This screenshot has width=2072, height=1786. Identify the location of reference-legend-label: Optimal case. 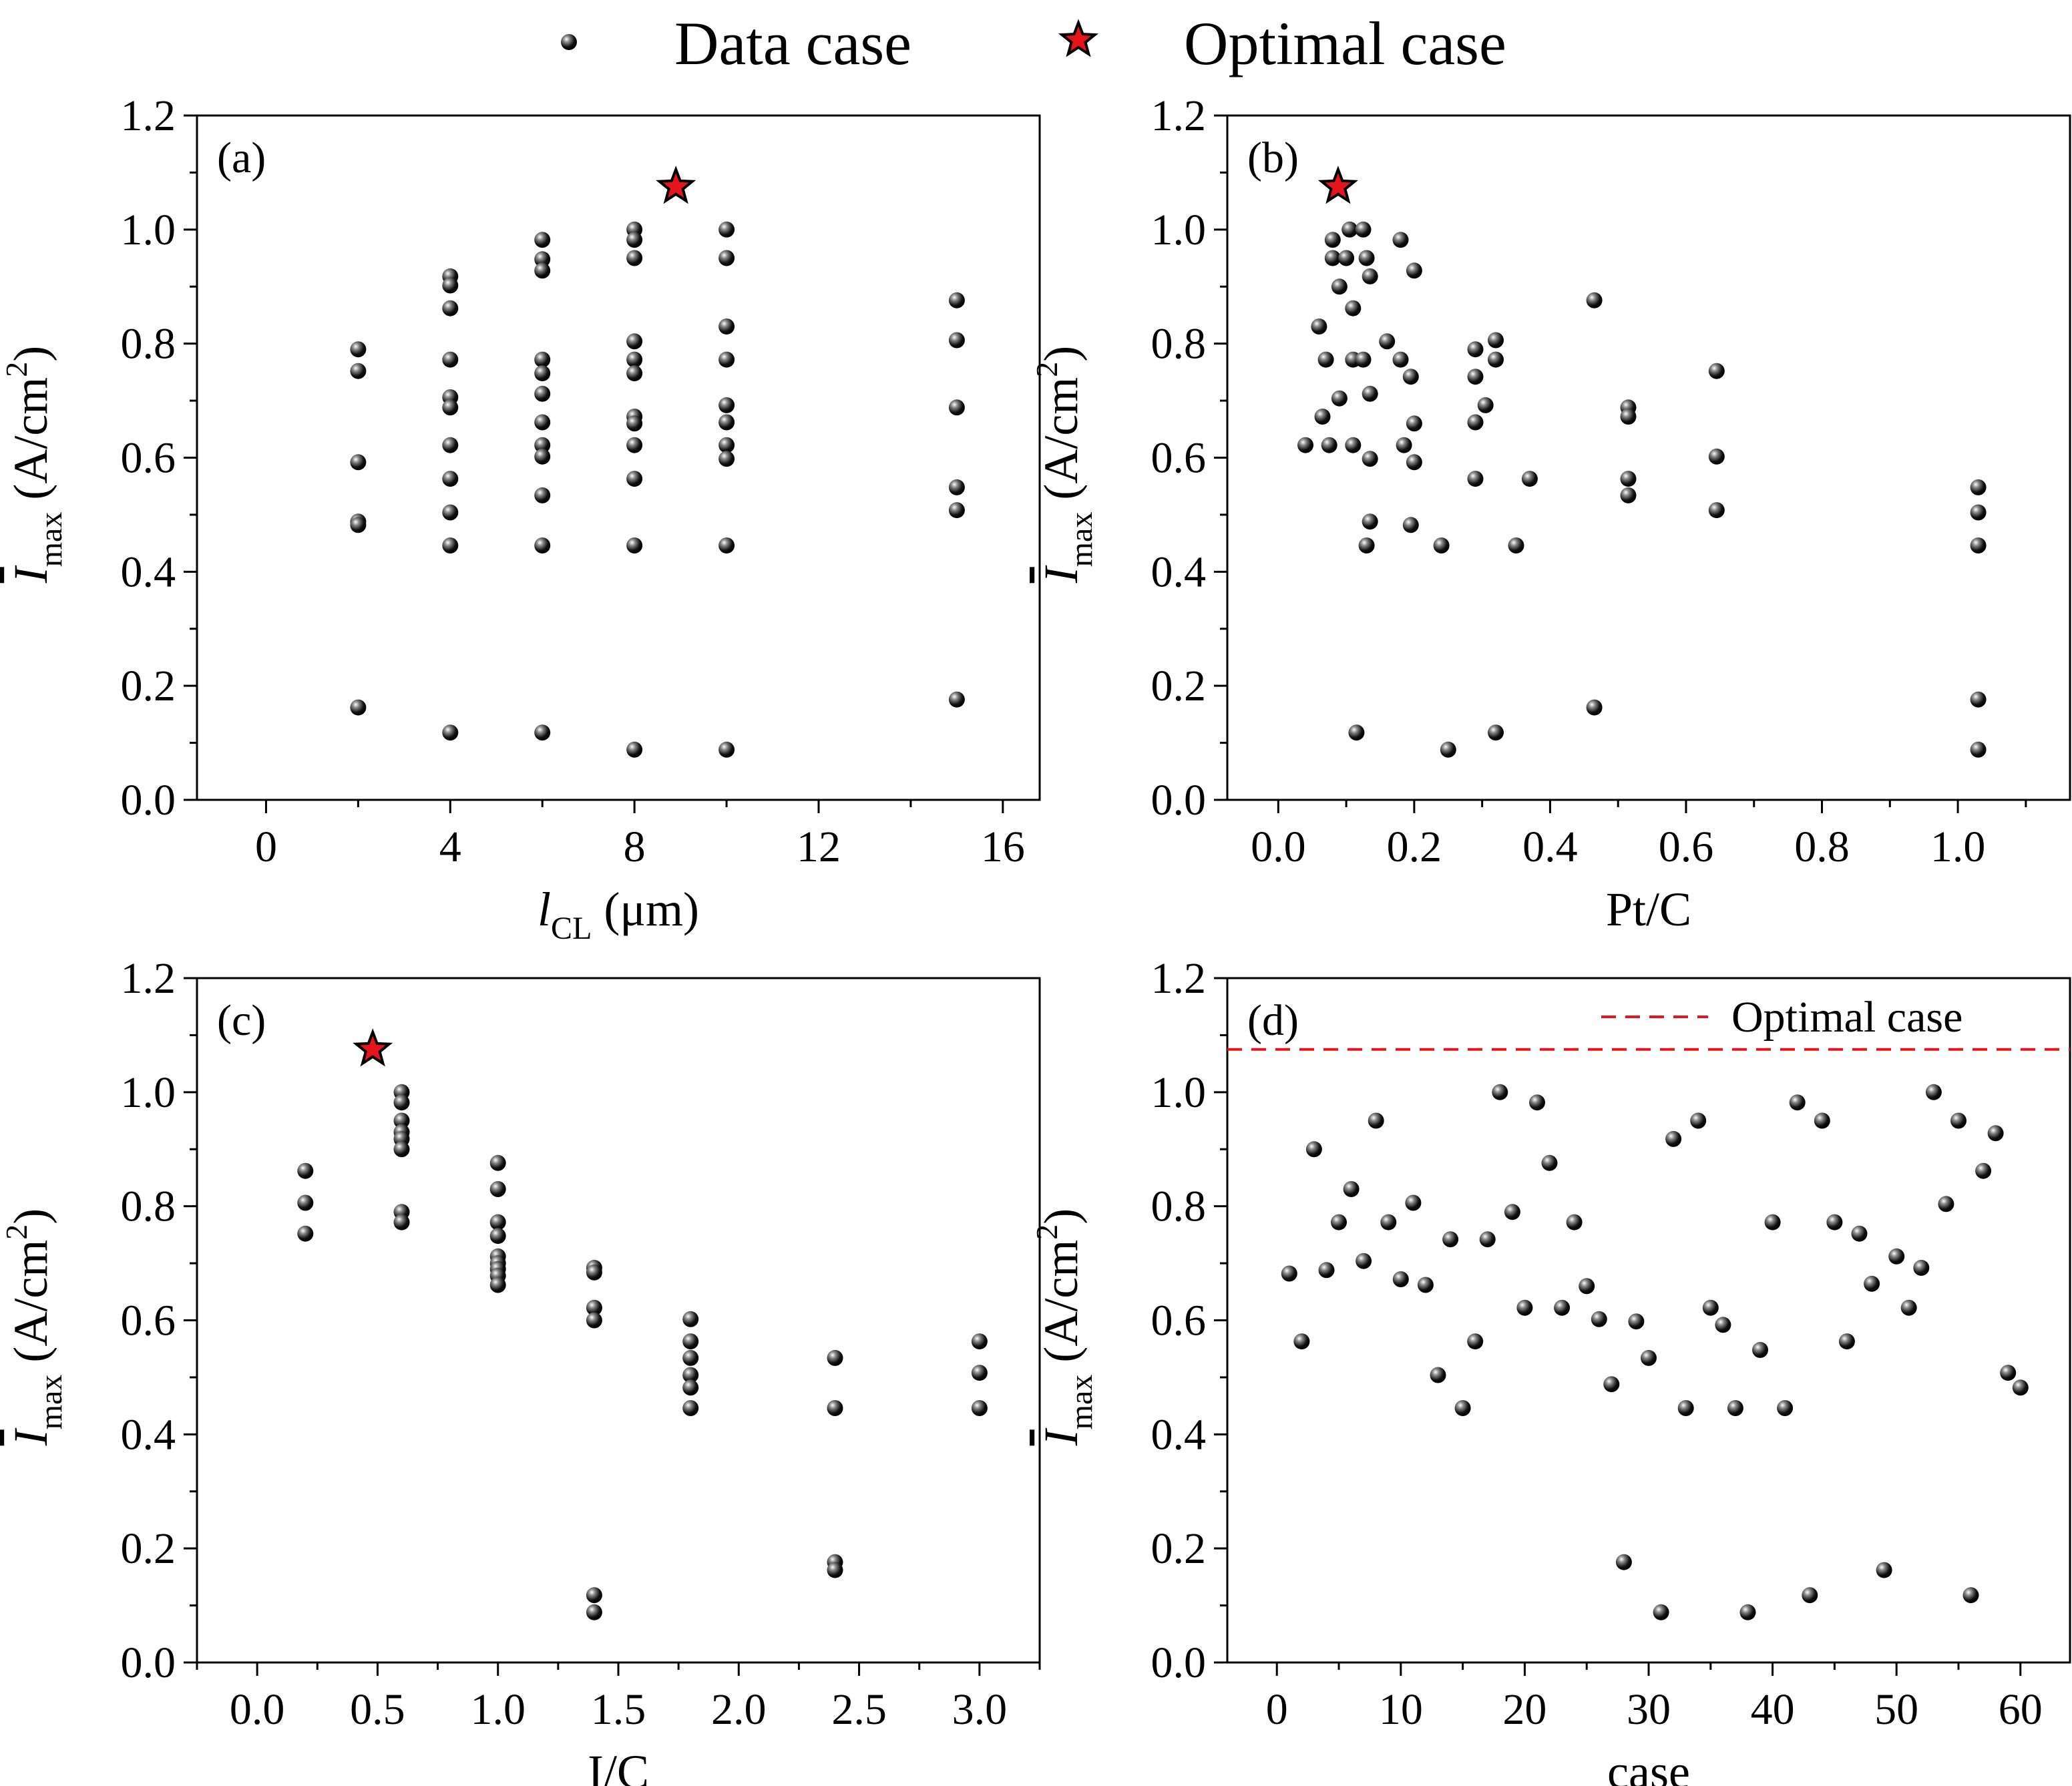
(1846, 1017).